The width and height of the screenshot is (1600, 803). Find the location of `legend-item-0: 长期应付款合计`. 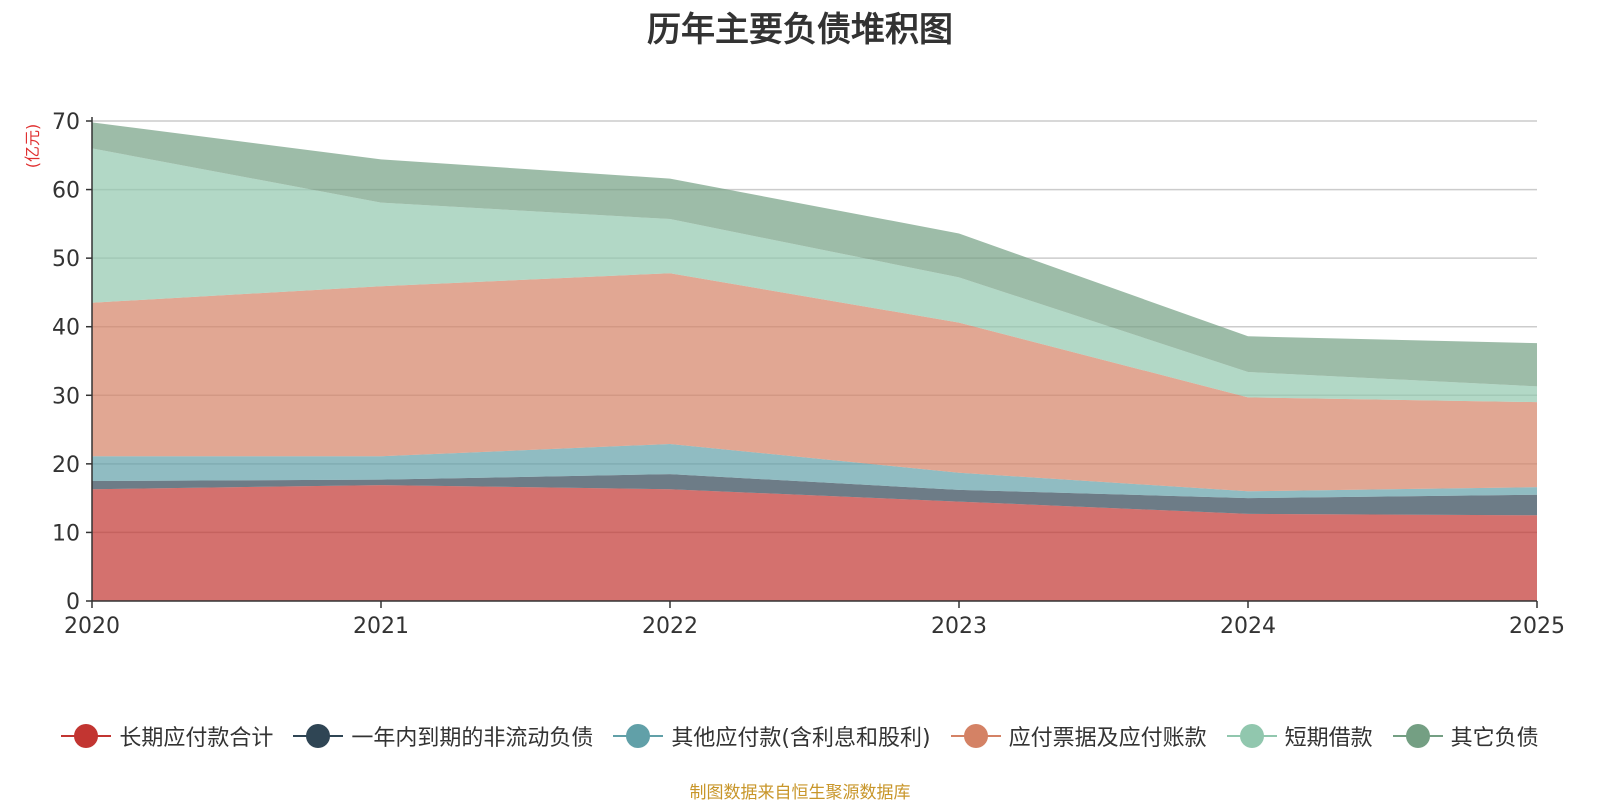

legend-item-0: 长期应付款合计 is located at coordinates (167, 736).